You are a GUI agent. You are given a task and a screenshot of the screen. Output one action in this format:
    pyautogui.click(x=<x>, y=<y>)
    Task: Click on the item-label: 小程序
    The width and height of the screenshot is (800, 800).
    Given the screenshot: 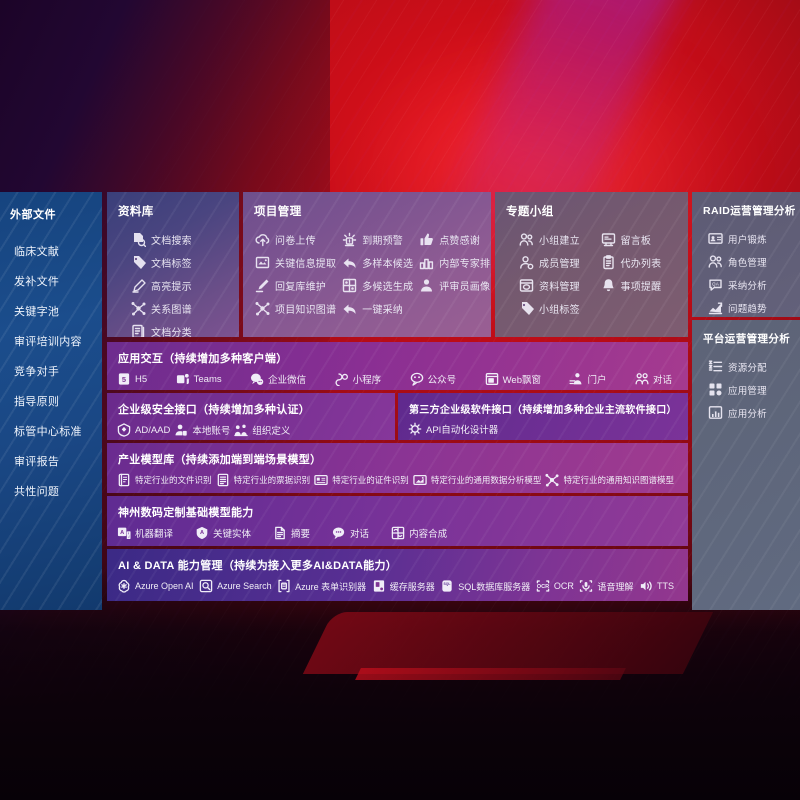 What is the action you would take?
    pyautogui.click(x=367, y=380)
    